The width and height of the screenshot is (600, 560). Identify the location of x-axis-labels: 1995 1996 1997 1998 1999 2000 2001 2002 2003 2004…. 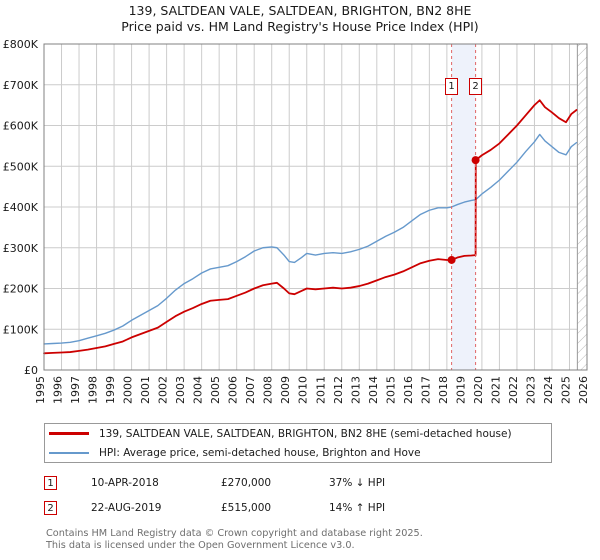
(312, 390).